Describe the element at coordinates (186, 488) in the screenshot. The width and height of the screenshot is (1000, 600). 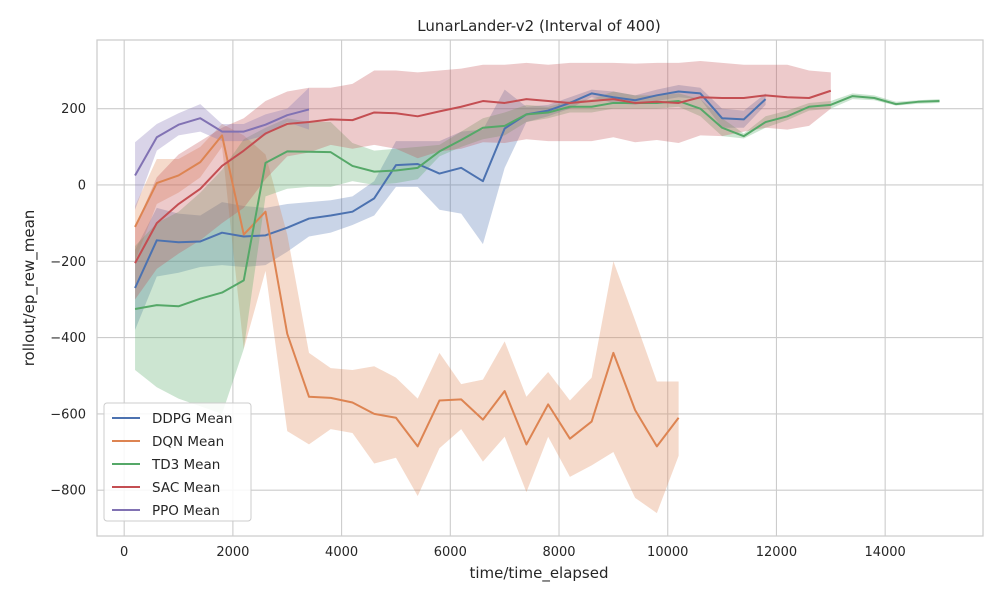
I see `legend-label: SAC Mean` at that location.